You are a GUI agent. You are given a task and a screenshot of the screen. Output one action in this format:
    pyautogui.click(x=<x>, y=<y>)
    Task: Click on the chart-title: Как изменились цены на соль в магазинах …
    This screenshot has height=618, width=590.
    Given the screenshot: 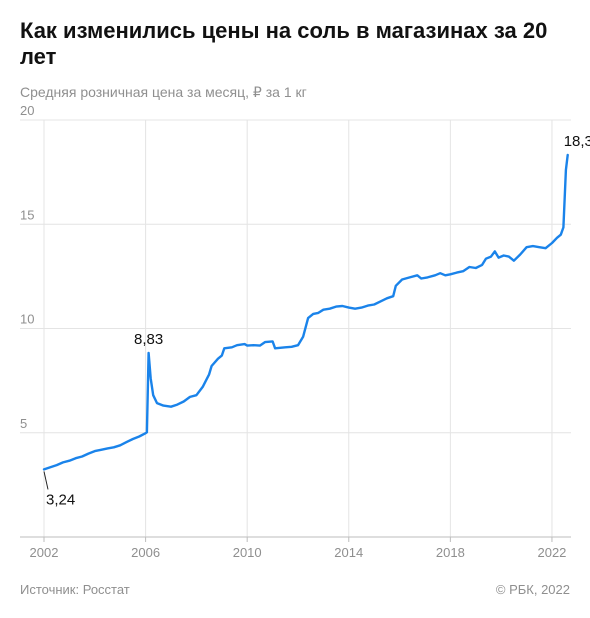 What is the action you would take?
    pyautogui.click(x=284, y=43)
    